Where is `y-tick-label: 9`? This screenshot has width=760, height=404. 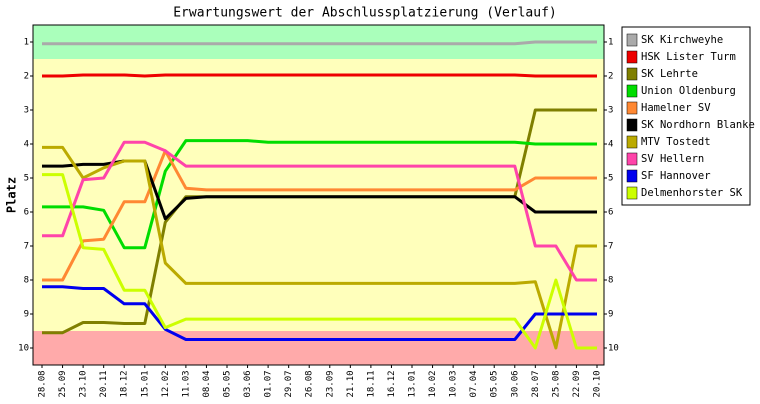 y-tick-label: 9 is located at coordinates (26, 315).